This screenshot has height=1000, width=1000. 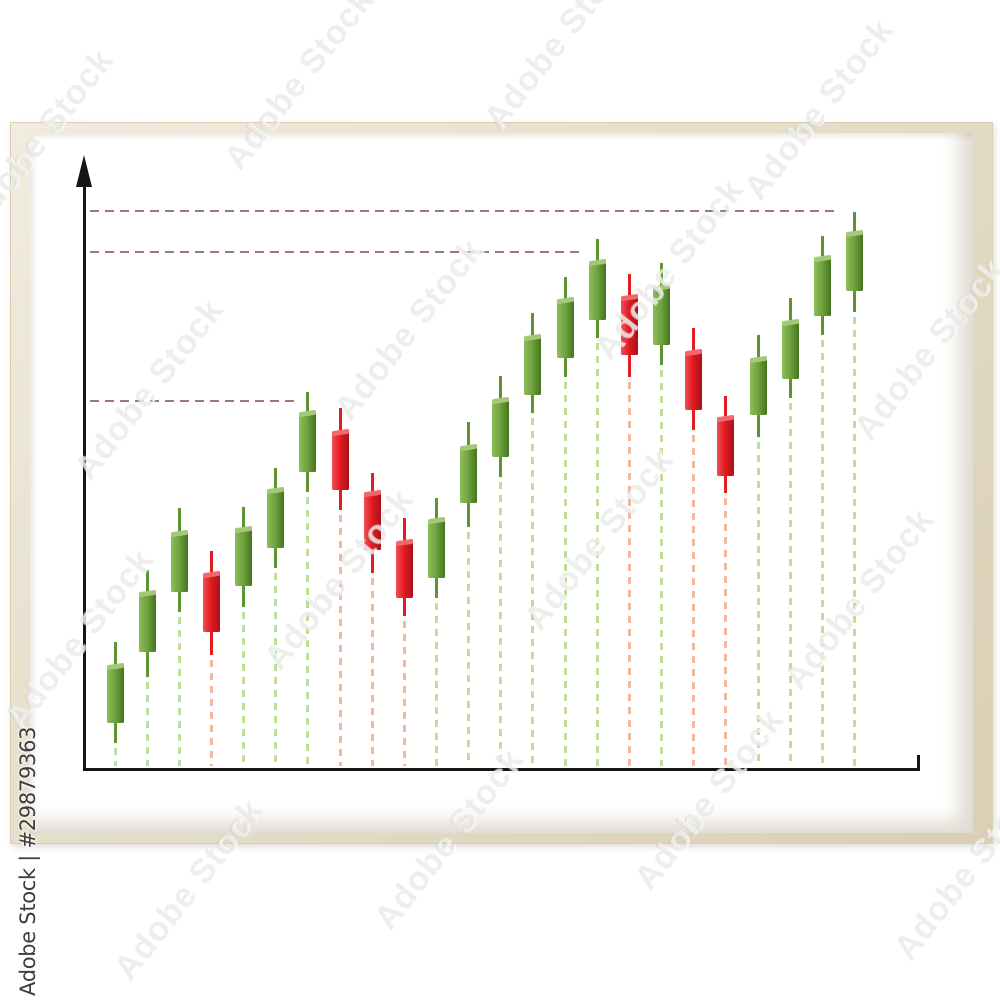 What do you see at coordinates (28, 861) in the screenshot?
I see `watermark-credit: Adobe Stock | #29879363` at bounding box center [28, 861].